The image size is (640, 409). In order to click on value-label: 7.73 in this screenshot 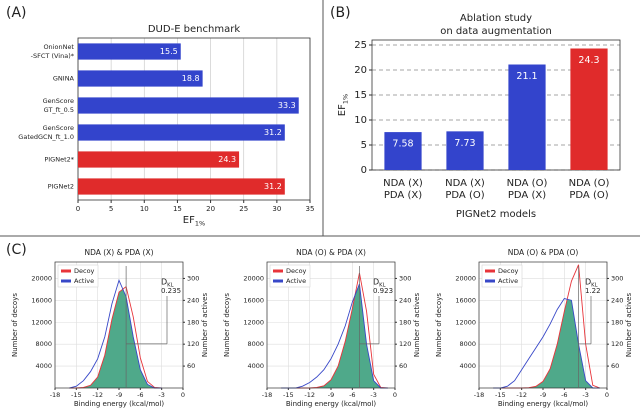, I will do `click(464, 143)`.